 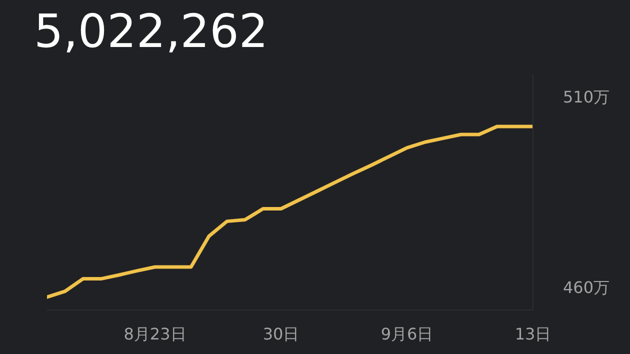 What do you see at coordinates (155, 334) in the screenshot?
I see `x-tick-label: 8月23日` at bounding box center [155, 334].